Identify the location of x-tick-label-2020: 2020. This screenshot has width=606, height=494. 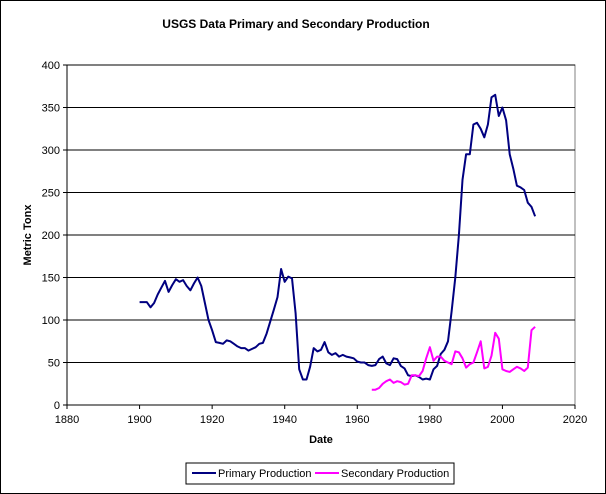
(575, 420).